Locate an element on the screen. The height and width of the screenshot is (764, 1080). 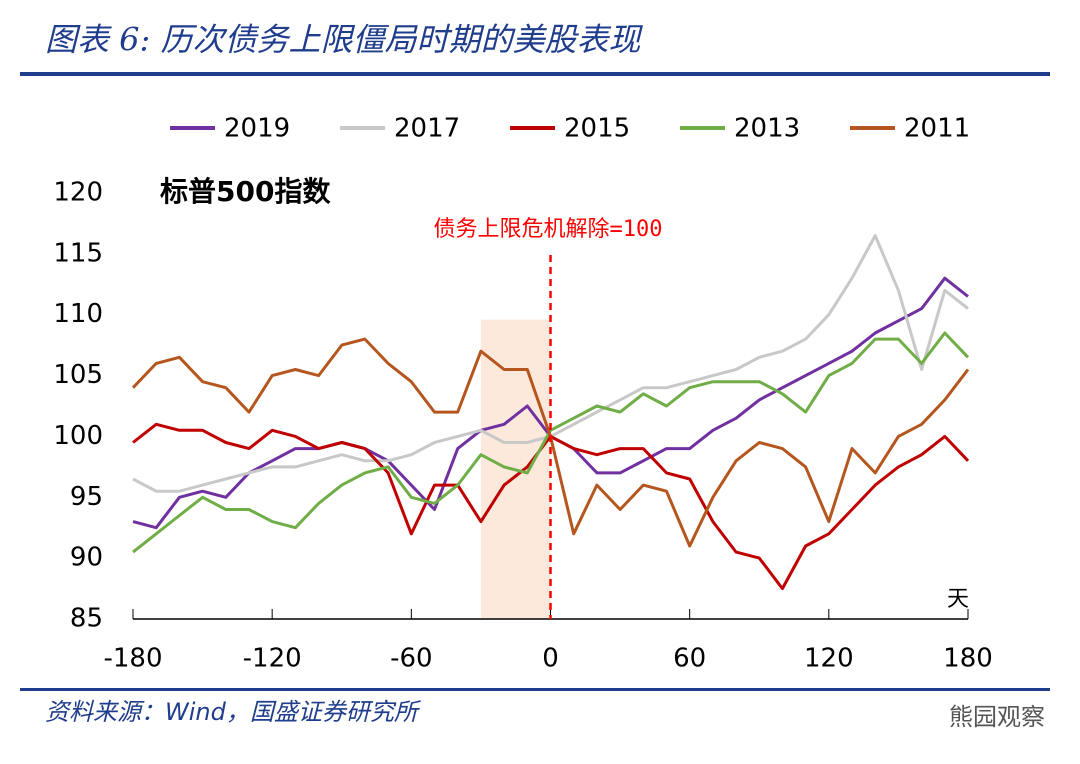
page-title: 图表 6: 历次债务上限僵局时期的美股表现 is located at coordinates (344, 40).